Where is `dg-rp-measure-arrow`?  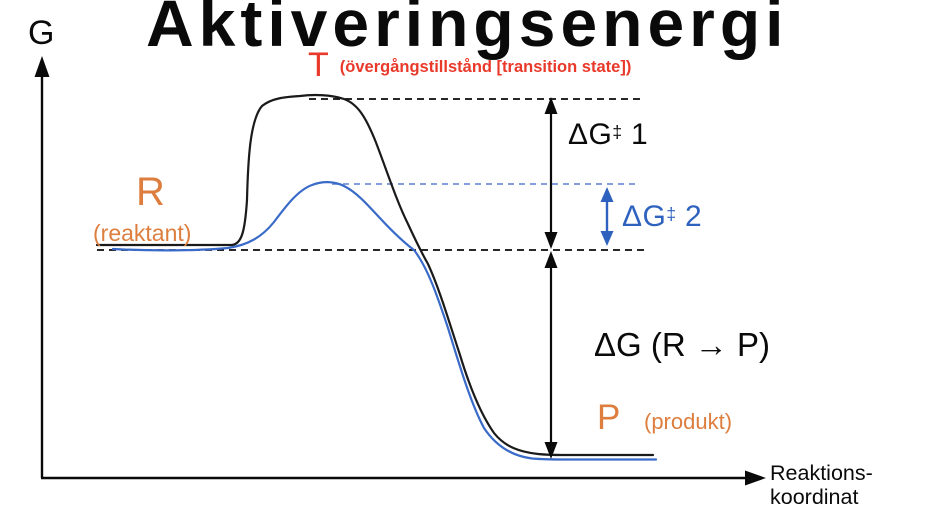
dg-rp-measure-arrow is located at coordinates (551, 355).